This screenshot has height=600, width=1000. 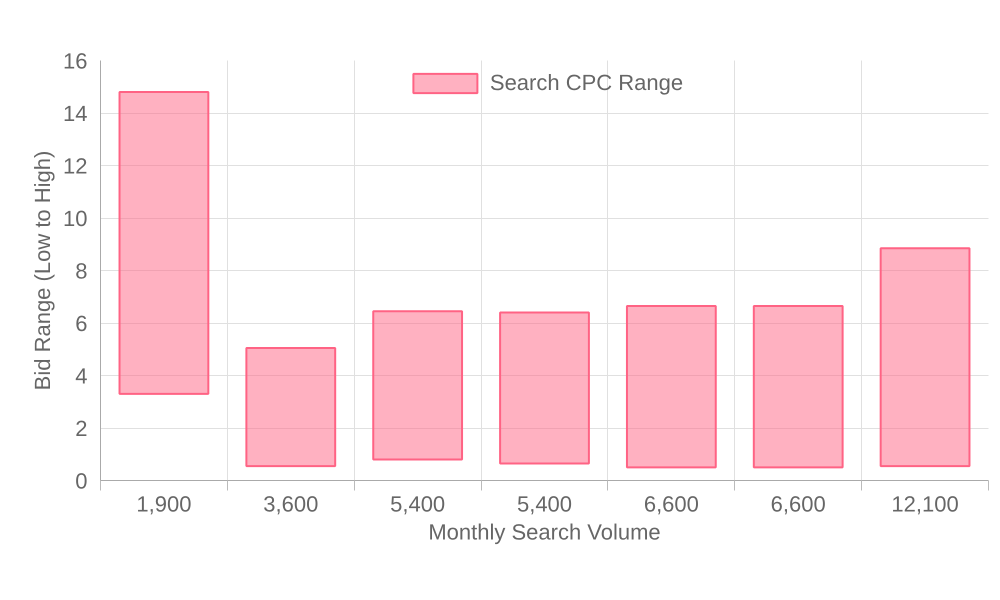 What do you see at coordinates (81, 271) in the screenshot?
I see `y-tick-label: 8` at bounding box center [81, 271].